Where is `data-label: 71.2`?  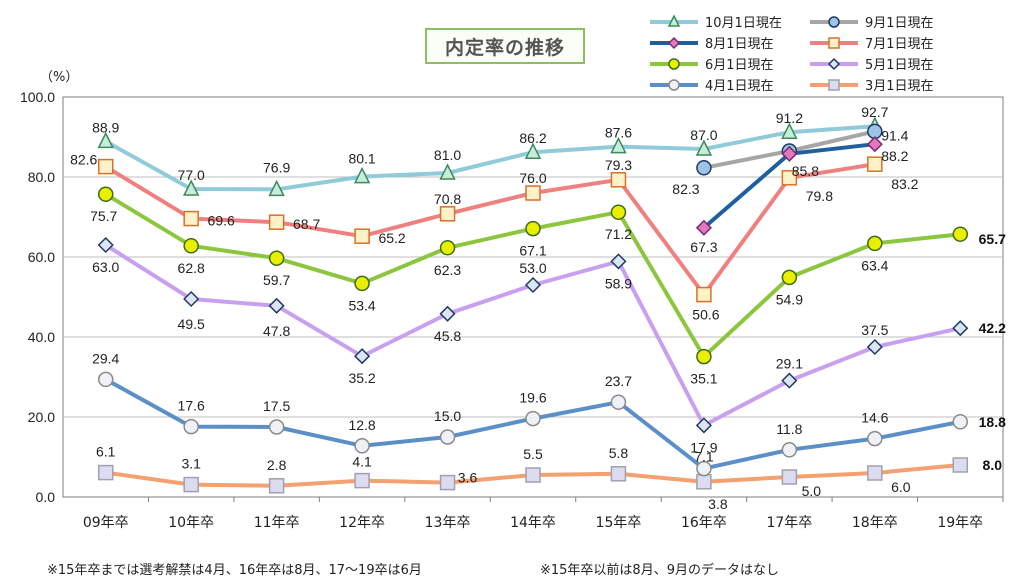
data-label: 71.2 is located at coordinates (618, 234).